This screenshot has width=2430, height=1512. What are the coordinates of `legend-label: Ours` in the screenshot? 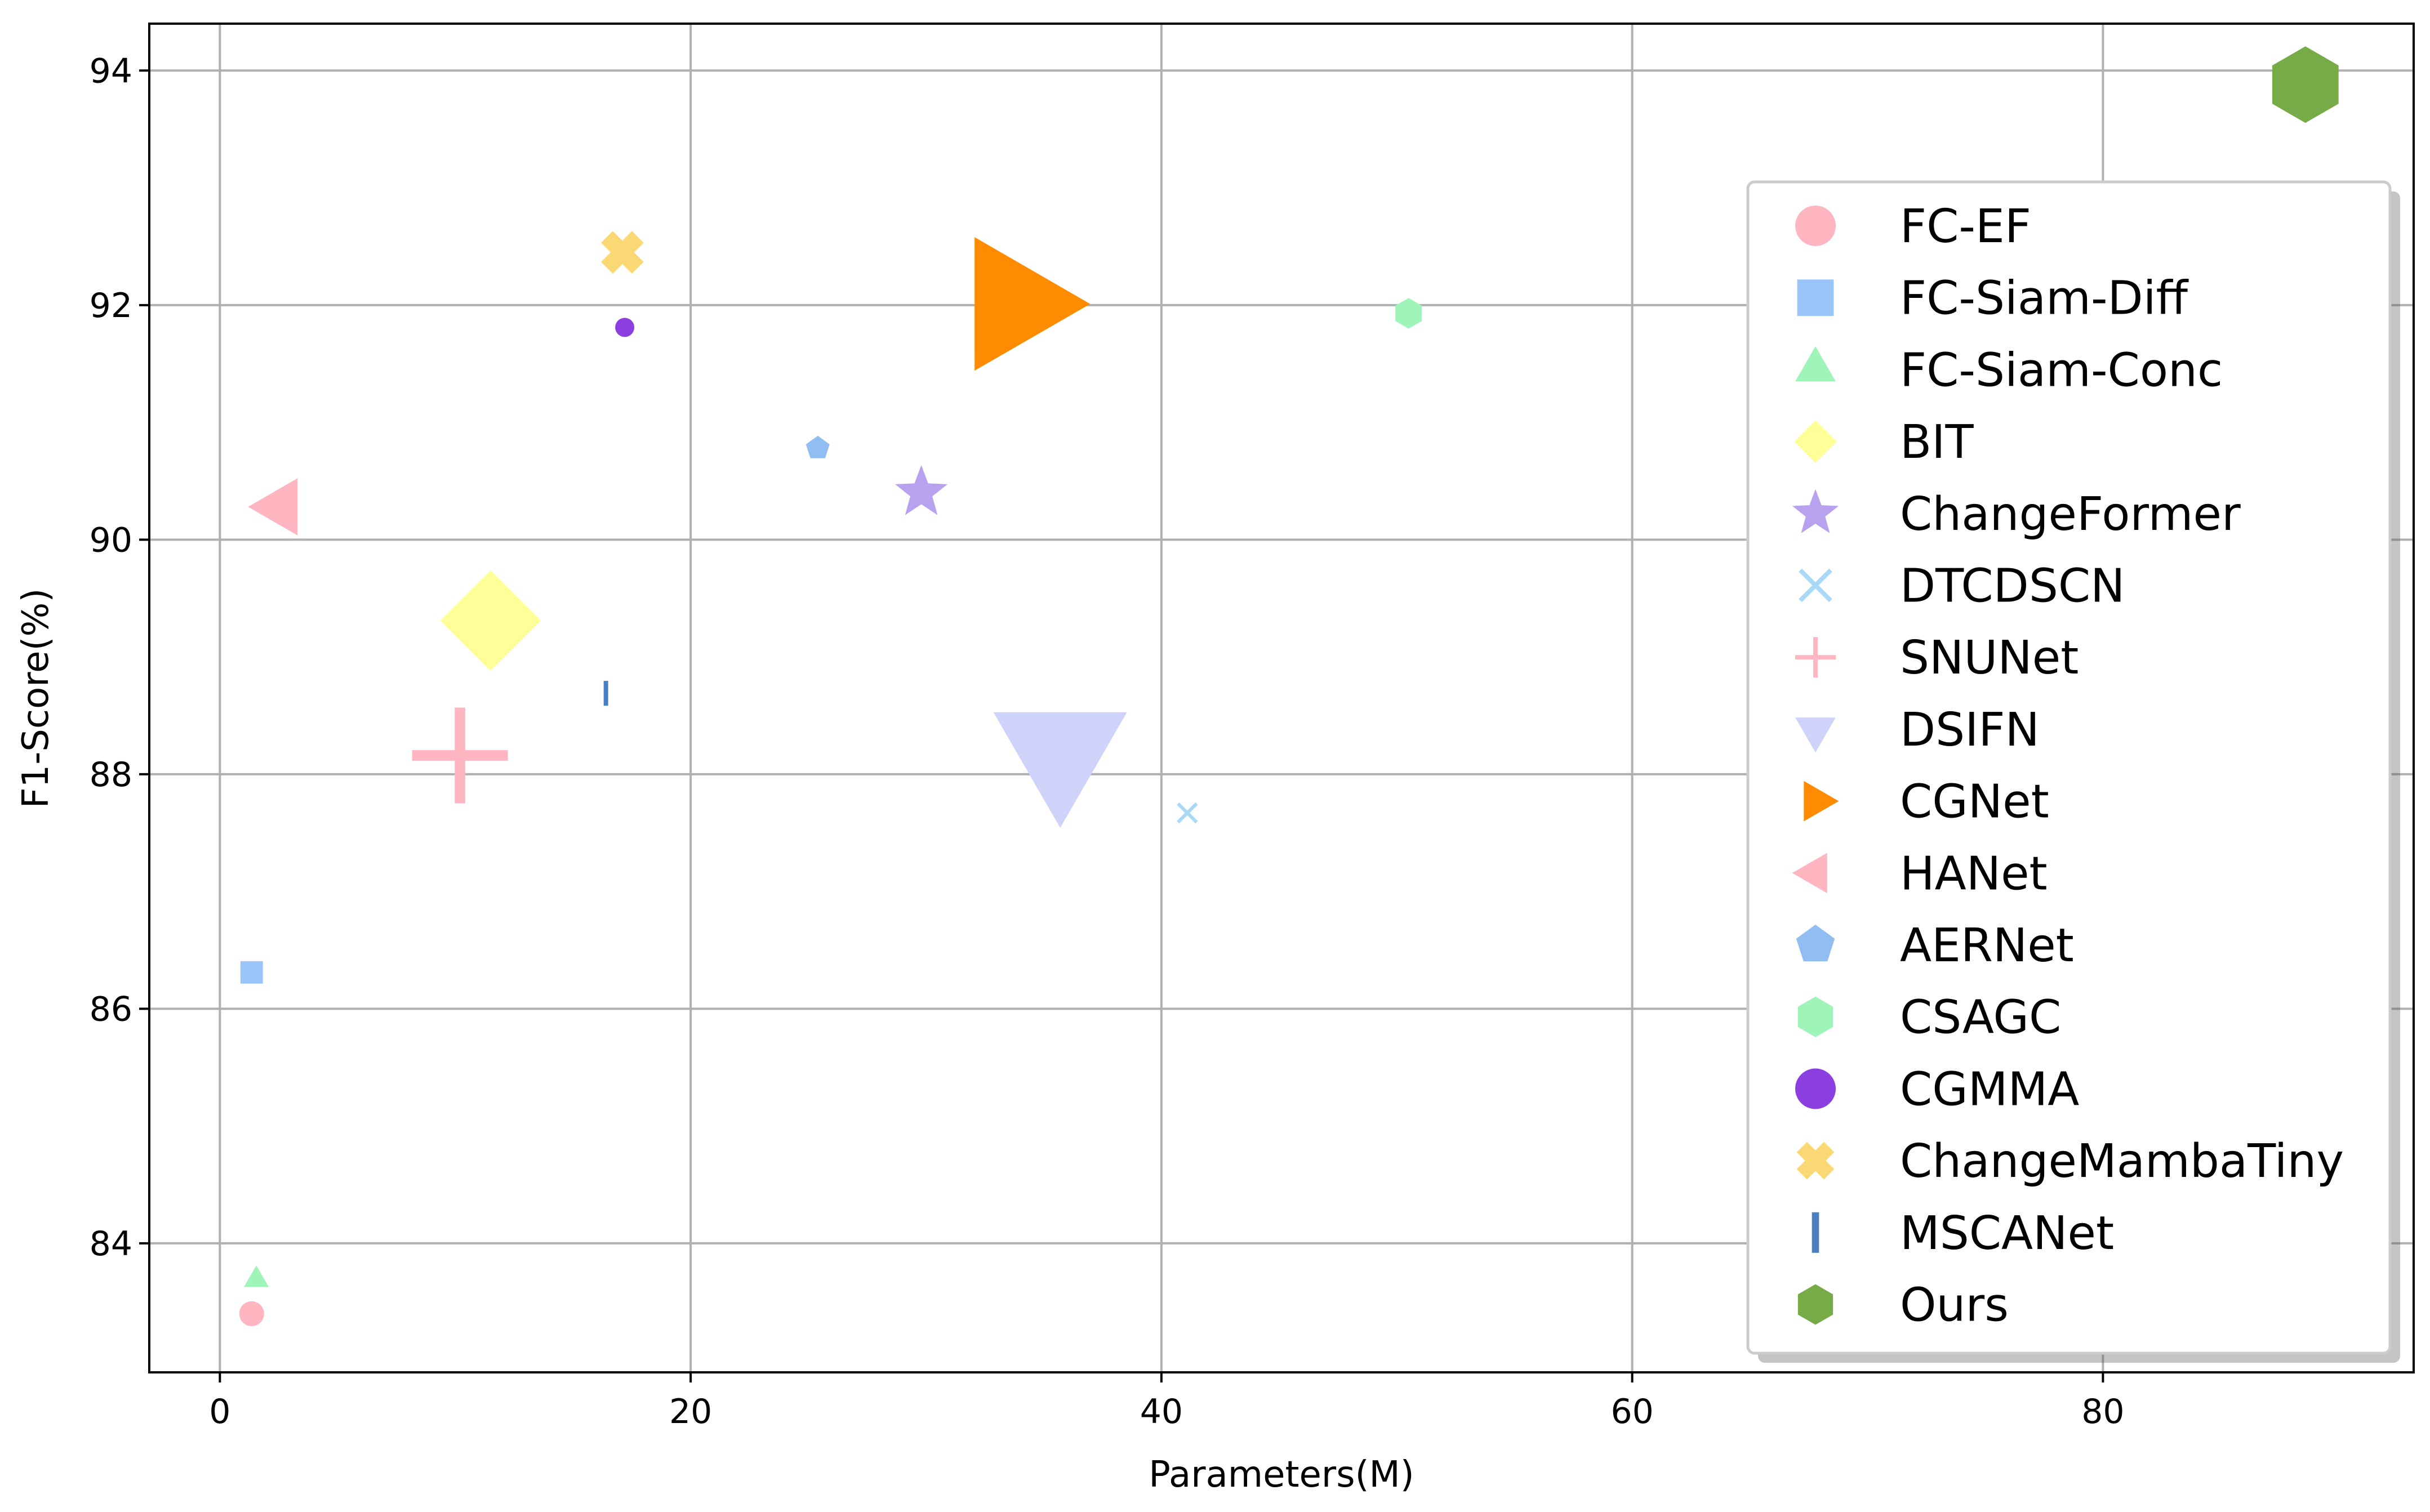 It's located at (1955, 1305).